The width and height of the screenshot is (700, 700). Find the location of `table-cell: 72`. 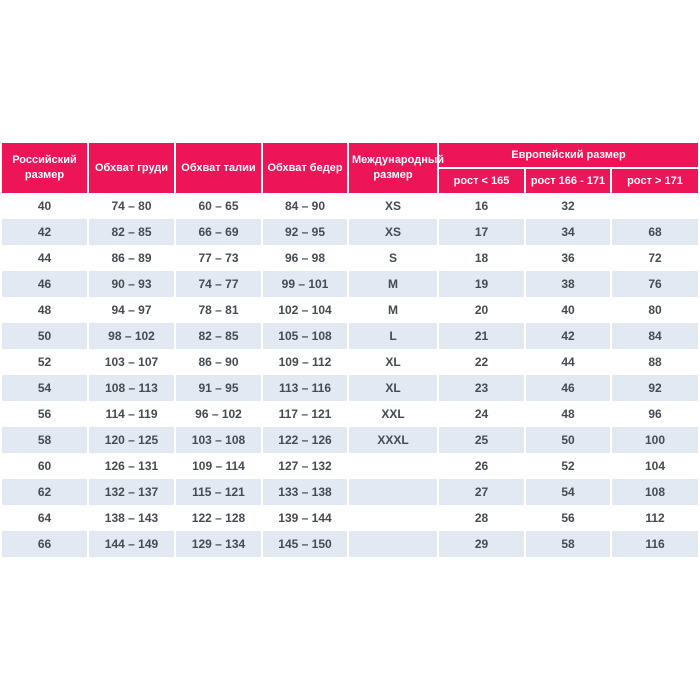

table-cell: 72 is located at coordinates (654, 258).